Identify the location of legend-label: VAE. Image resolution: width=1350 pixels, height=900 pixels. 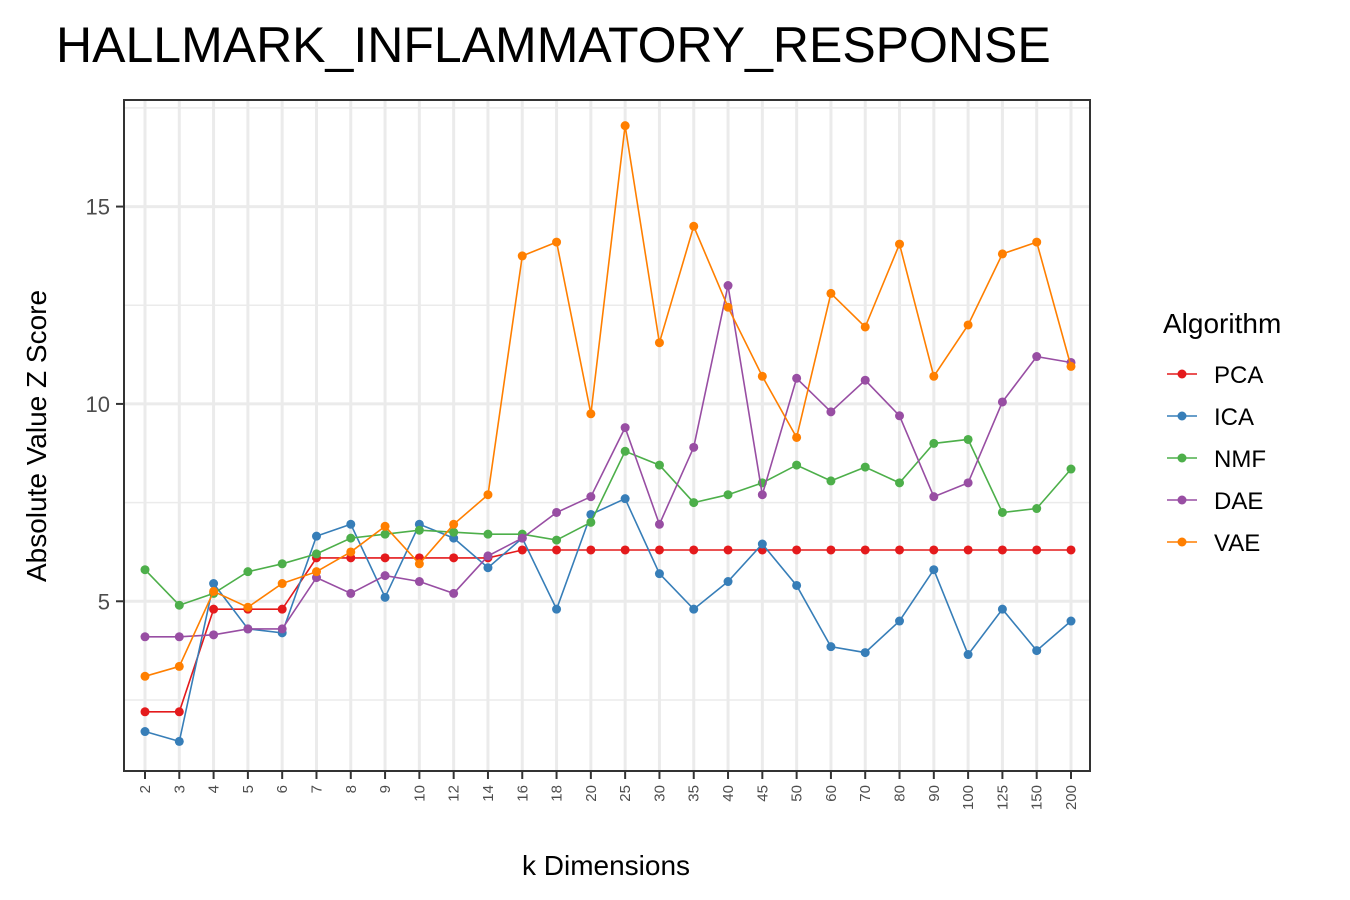
(1237, 543).